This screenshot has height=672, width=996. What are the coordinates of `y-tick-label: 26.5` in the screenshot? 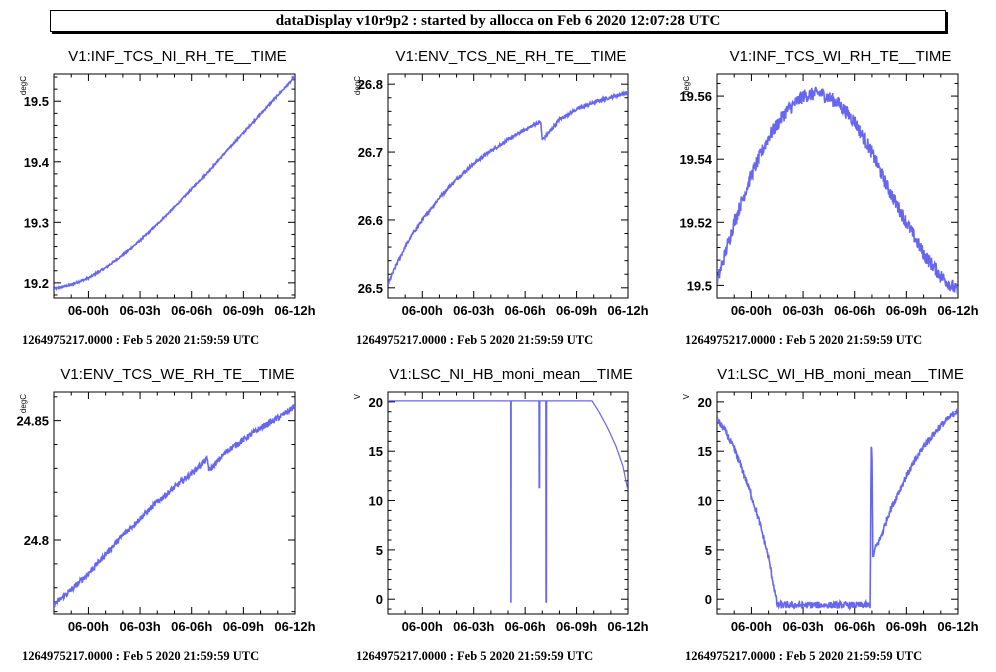 It's located at (370, 288).